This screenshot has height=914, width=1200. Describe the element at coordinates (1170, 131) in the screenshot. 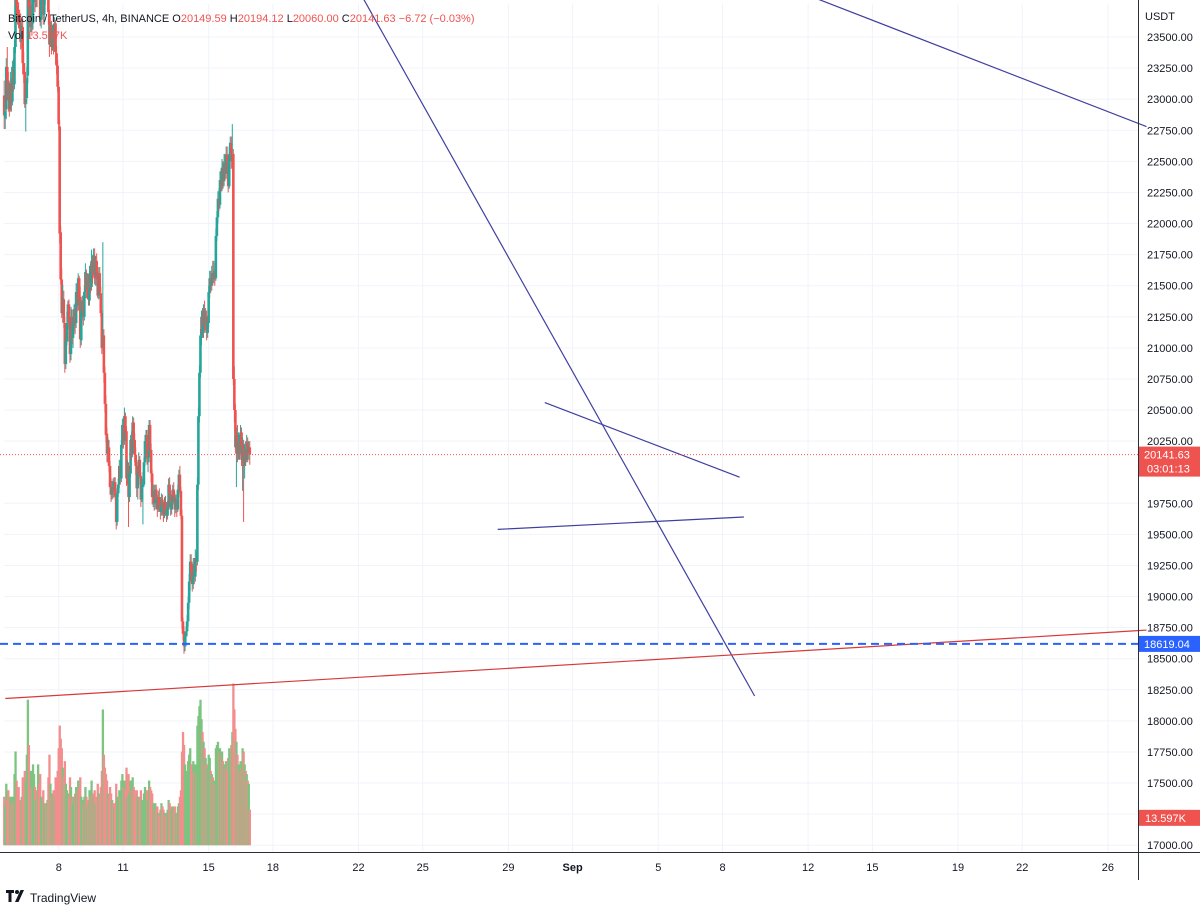

I see `y-tick-label: 22750.00` at that location.